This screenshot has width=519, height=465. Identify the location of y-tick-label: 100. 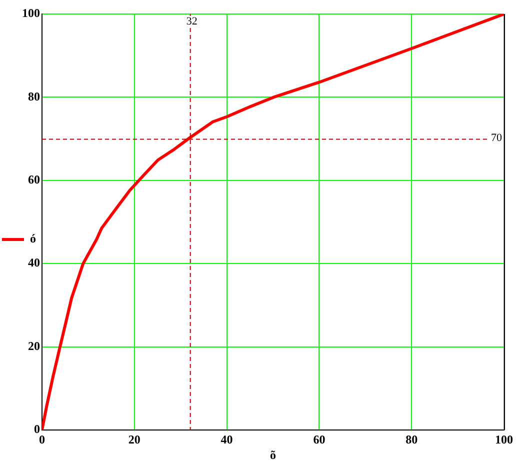
(31, 13).